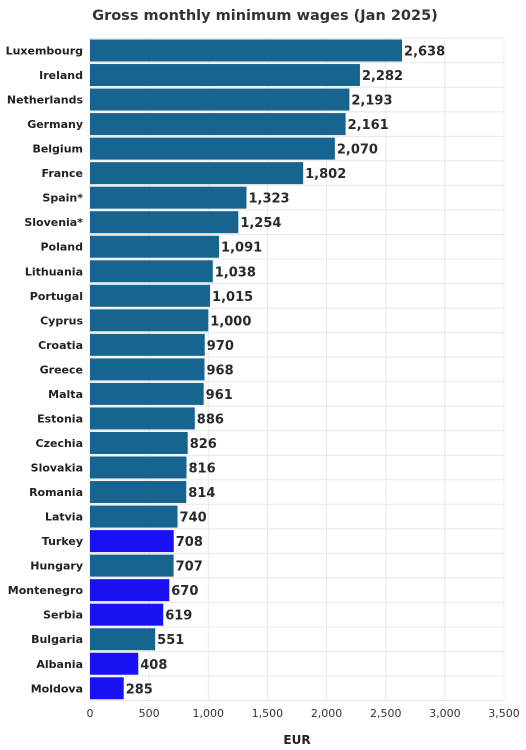 The image size is (526, 750). I want to click on x-tick-label: 2,500, so click(386, 713).